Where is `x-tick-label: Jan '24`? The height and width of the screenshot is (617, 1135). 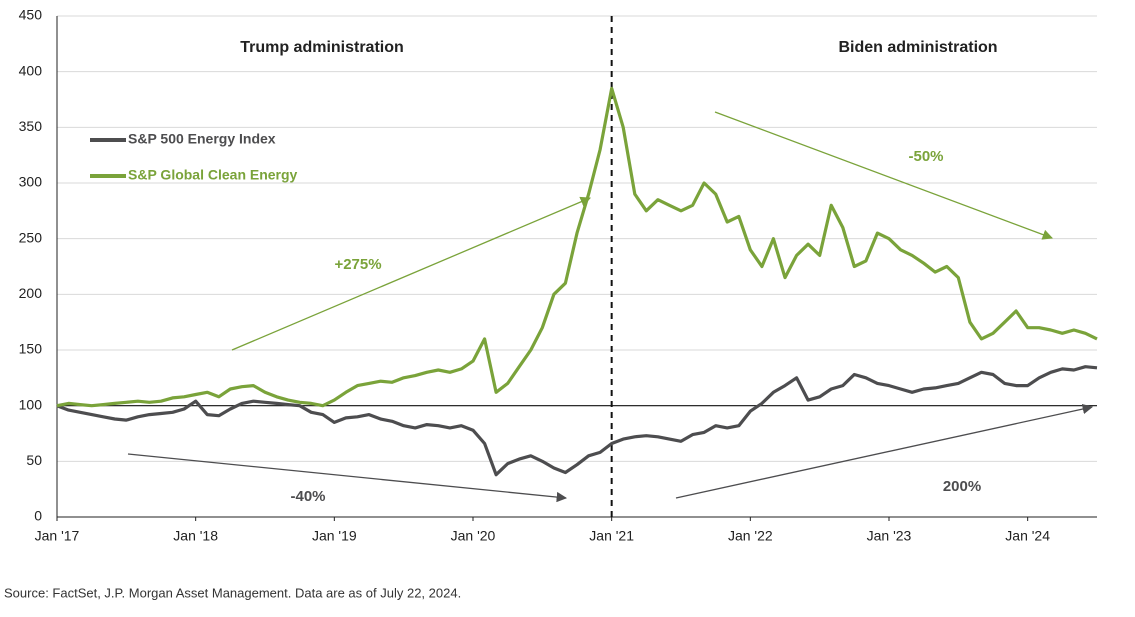 x-tick-label: Jan '24 is located at coordinates (1027, 536).